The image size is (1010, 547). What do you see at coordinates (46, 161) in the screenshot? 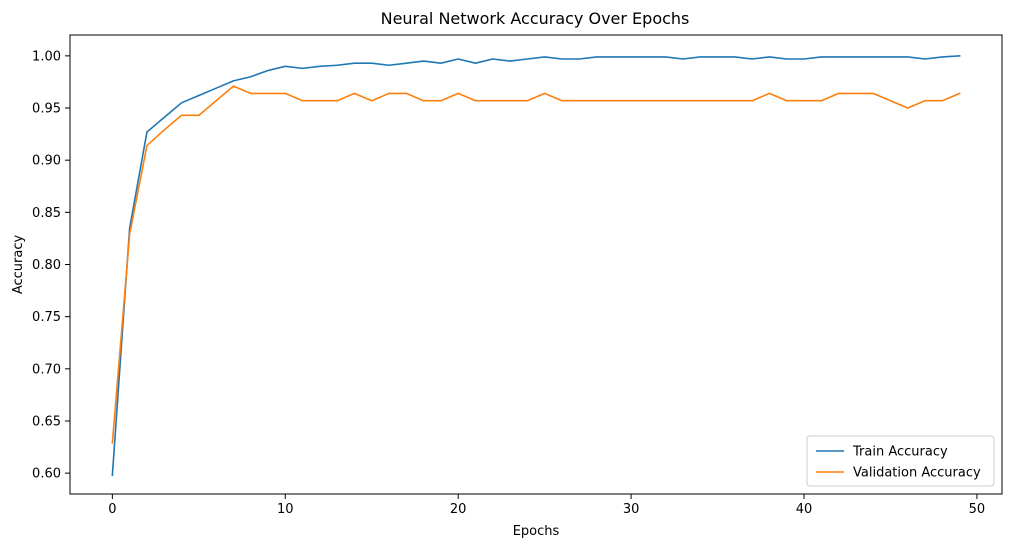
I see `y-tick-label: 0.90` at bounding box center [46, 161].